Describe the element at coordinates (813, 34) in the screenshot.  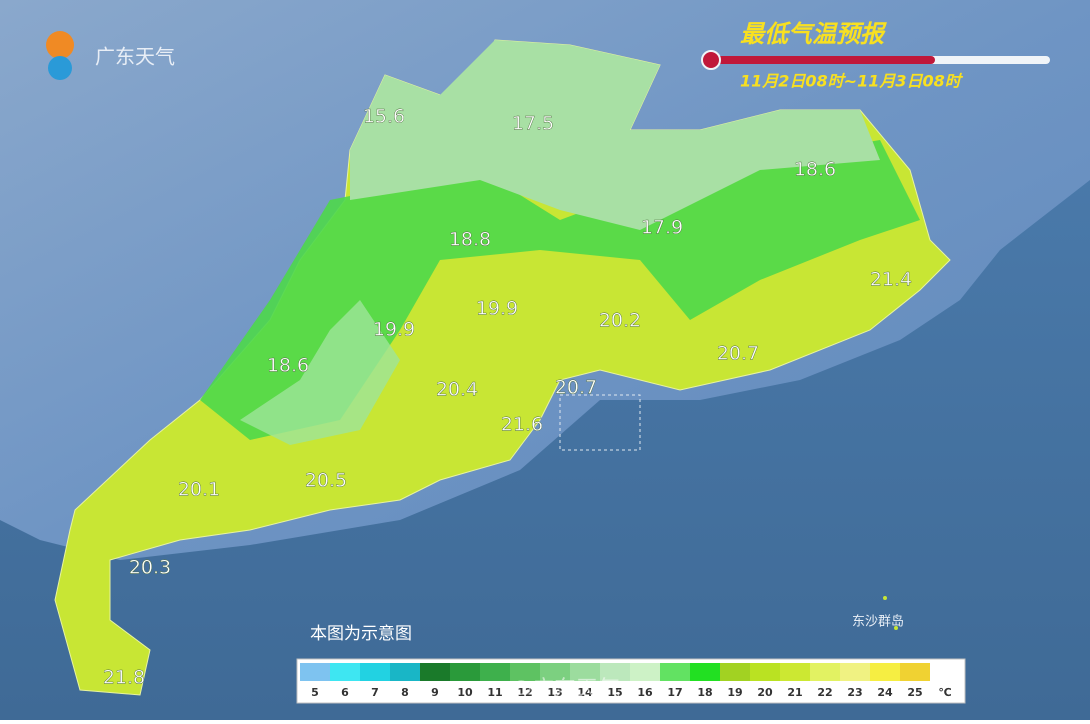
I see `title: 最低气温预报` at that location.